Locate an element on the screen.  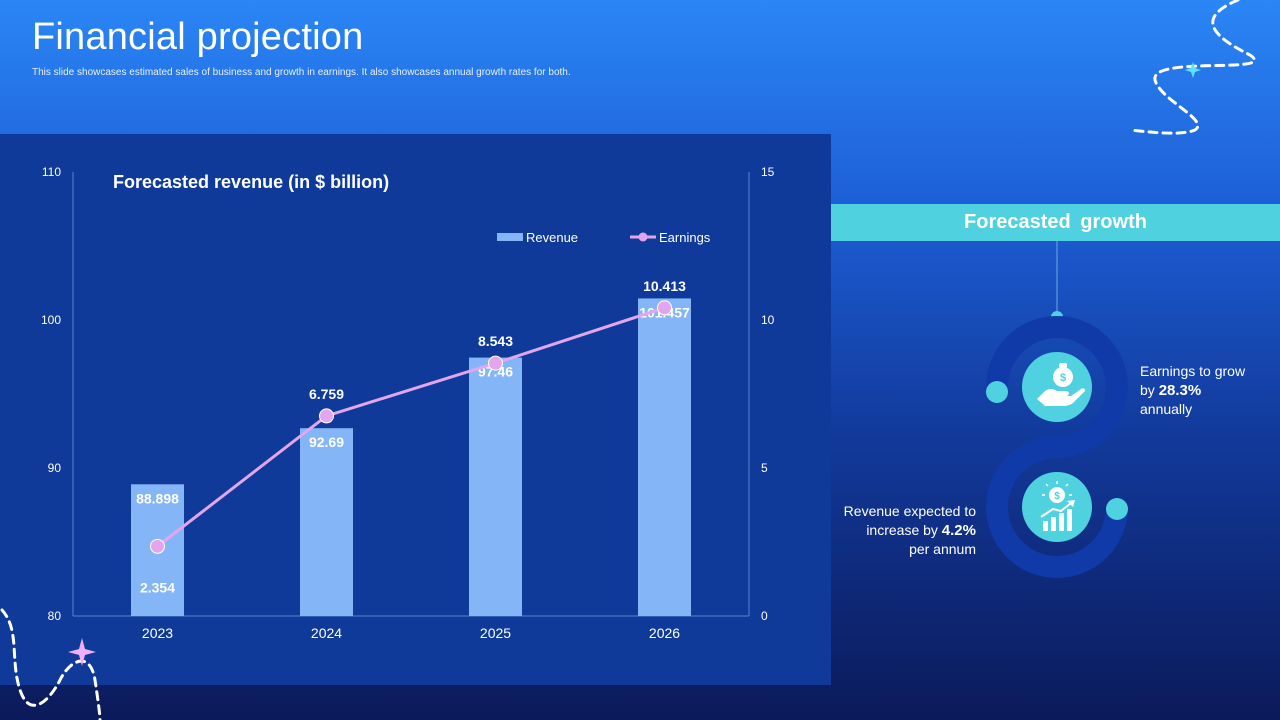
sparkle-top is located at coordinates (1193, 70).